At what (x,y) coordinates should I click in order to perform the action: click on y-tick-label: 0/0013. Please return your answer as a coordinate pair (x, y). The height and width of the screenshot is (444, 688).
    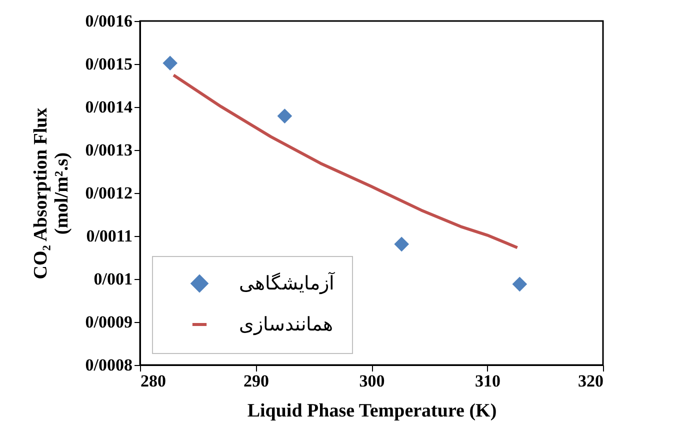
    Looking at the image, I should click on (108, 150).